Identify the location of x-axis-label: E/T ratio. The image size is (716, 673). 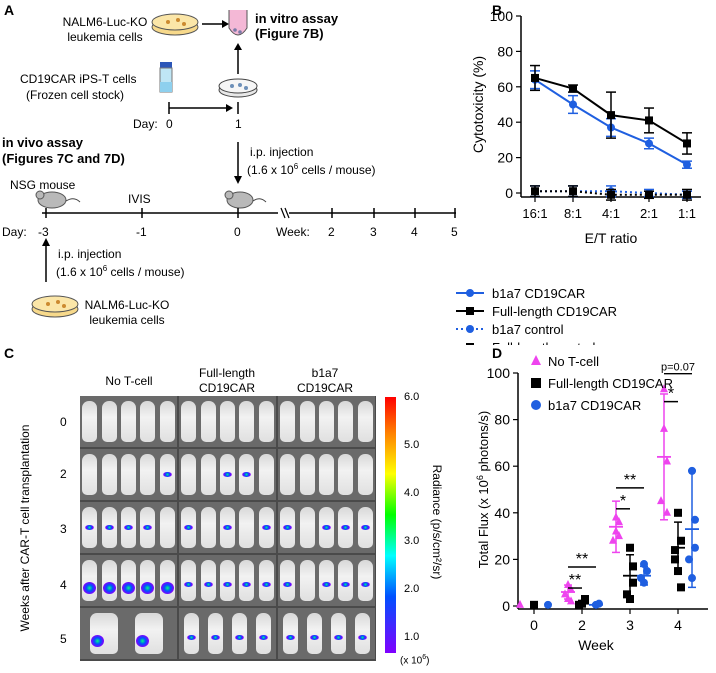
(611, 238).